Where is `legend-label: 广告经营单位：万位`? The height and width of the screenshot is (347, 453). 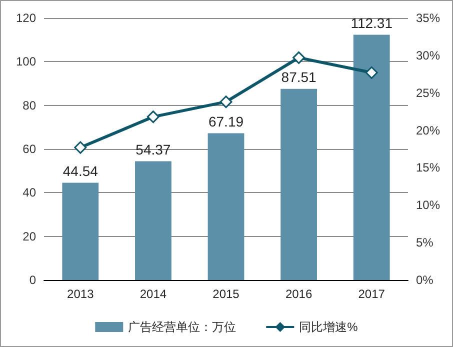
legend-label: 广告经营单位：万位 is located at coordinates (182, 327).